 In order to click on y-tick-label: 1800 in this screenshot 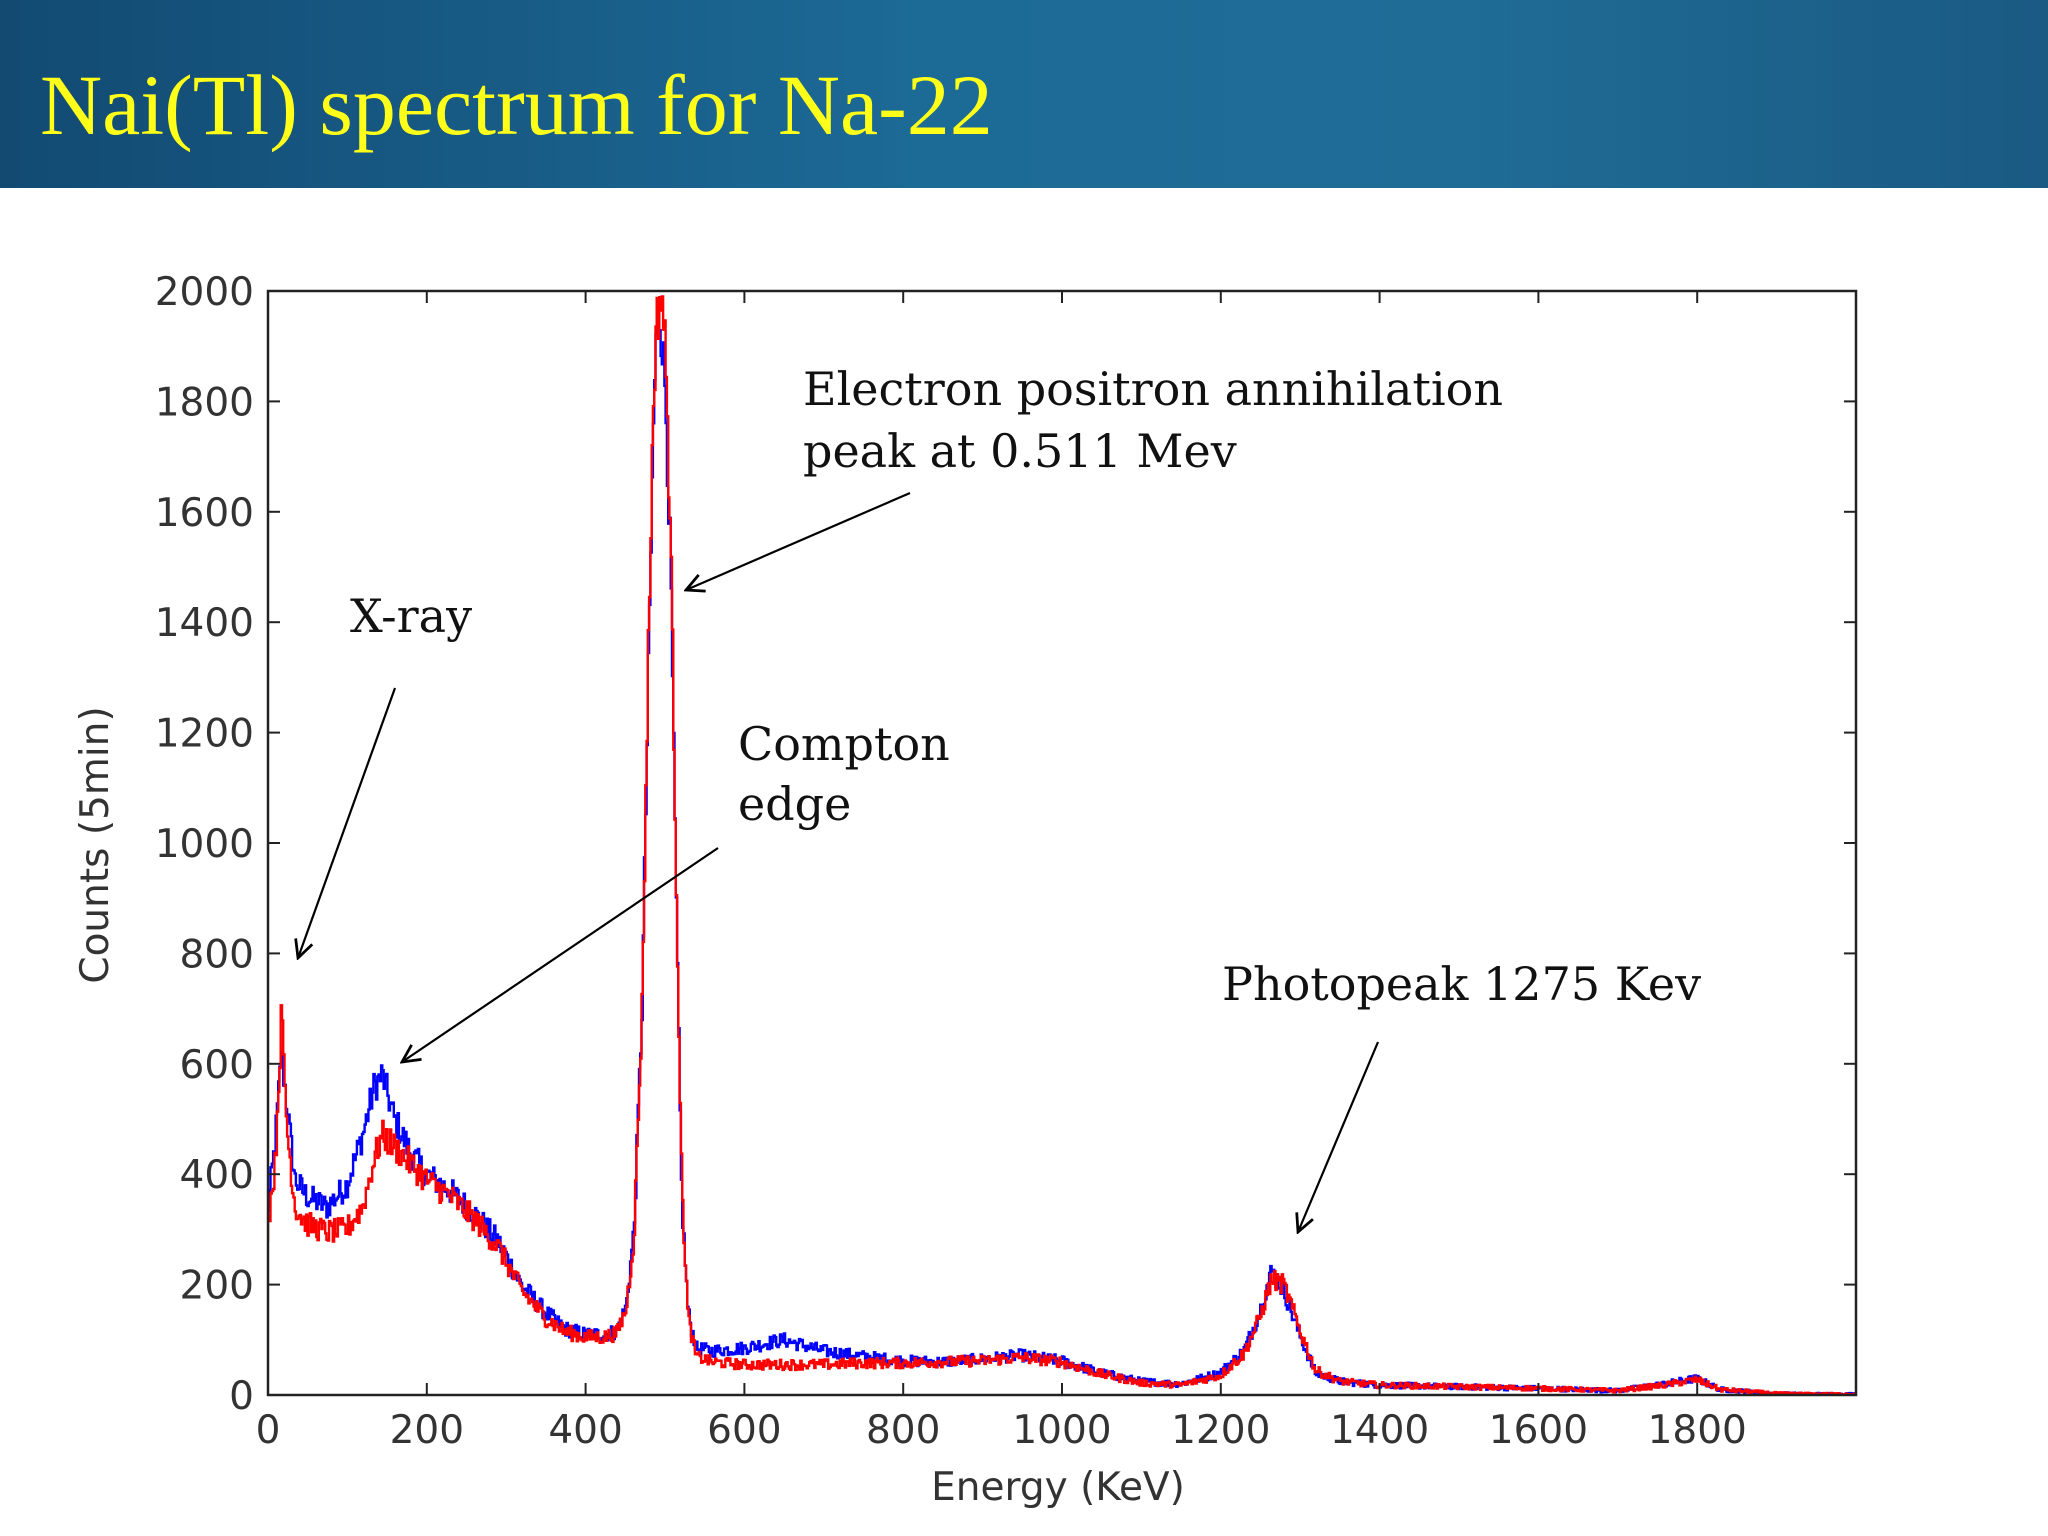, I will do `click(204, 402)`.